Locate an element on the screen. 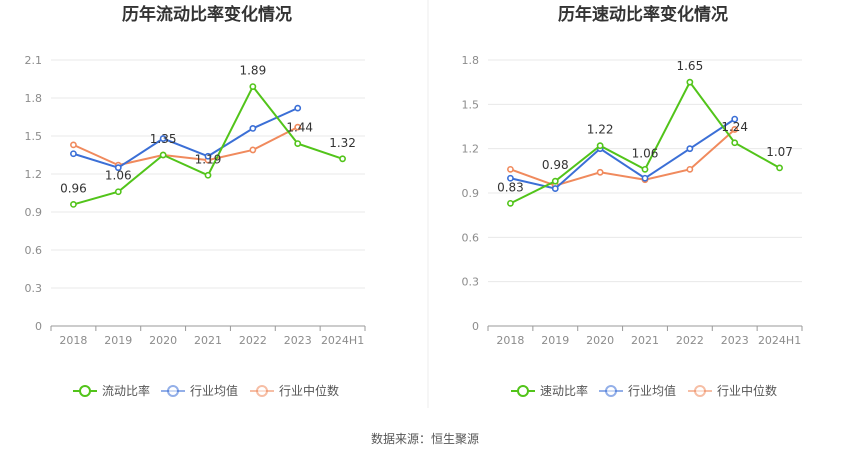  data-label: 1.22 is located at coordinates (600, 130).